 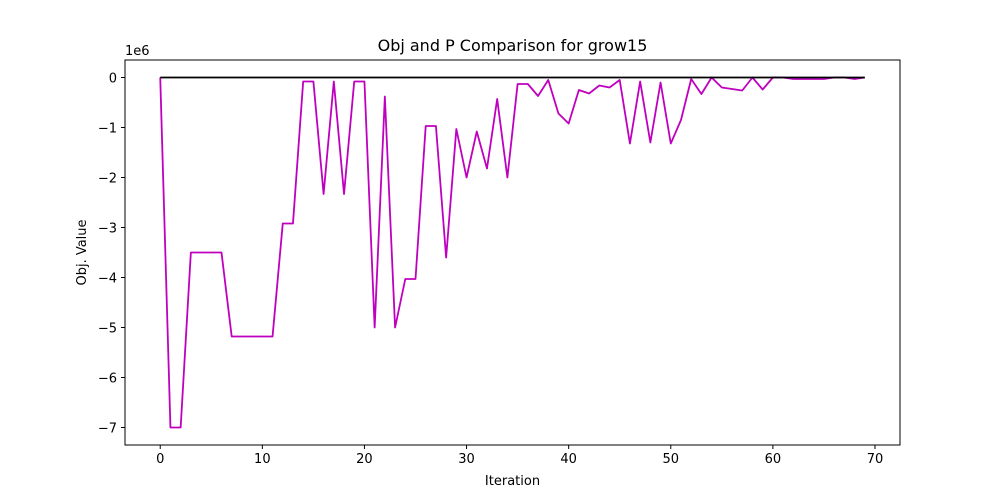 I want to click on x-axis-label: Iteration, so click(x=512, y=481).